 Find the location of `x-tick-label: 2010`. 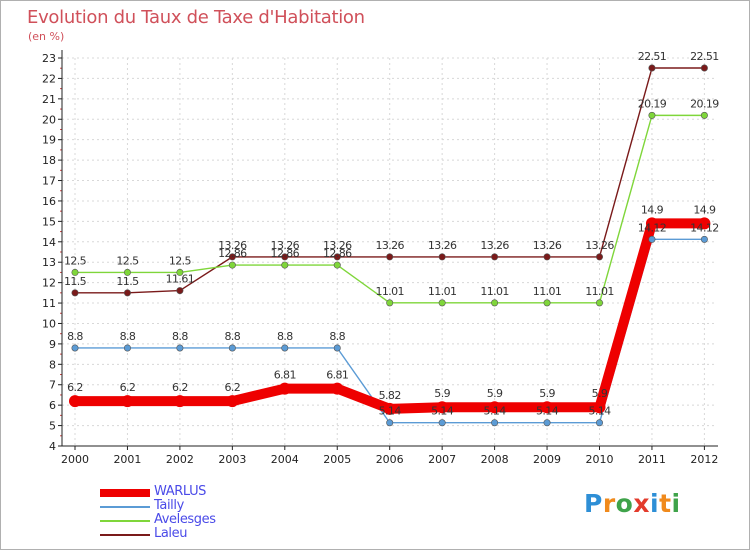

x-tick-label: 2010 is located at coordinates (600, 459).